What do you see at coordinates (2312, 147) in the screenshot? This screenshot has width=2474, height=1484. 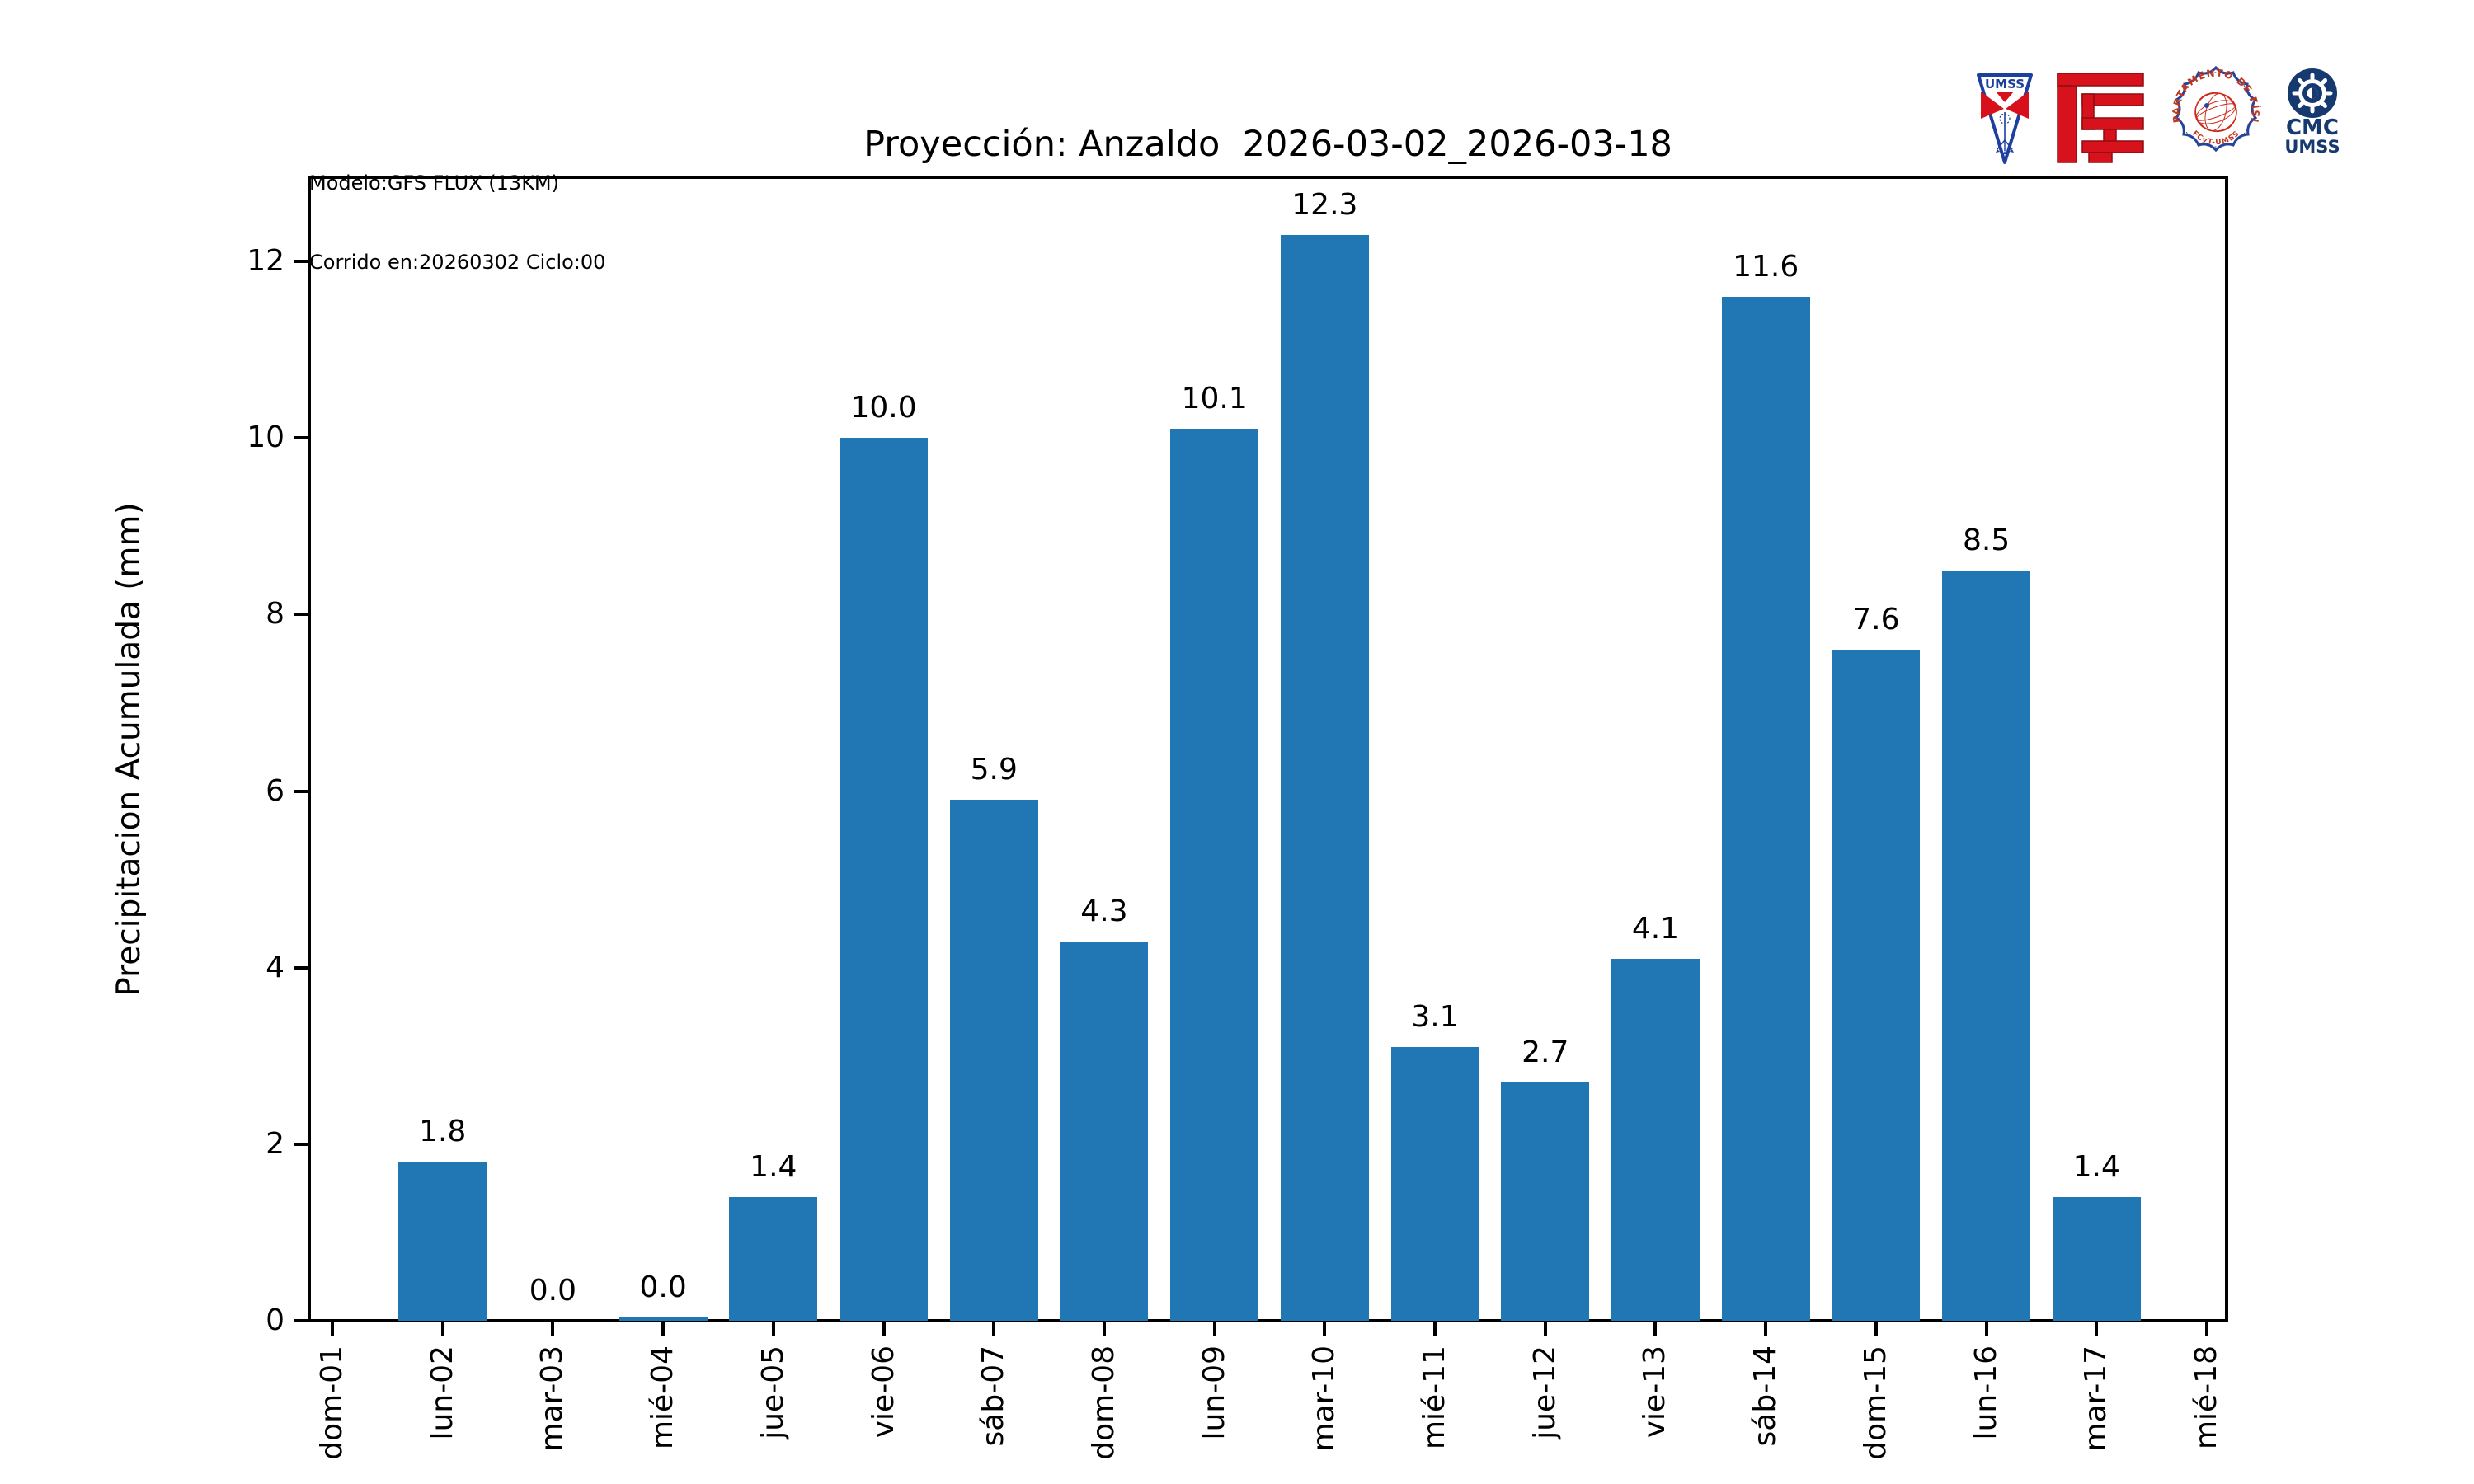 I see `cmc-logo-subtext: UMSS` at bounding box center [2312, 147].